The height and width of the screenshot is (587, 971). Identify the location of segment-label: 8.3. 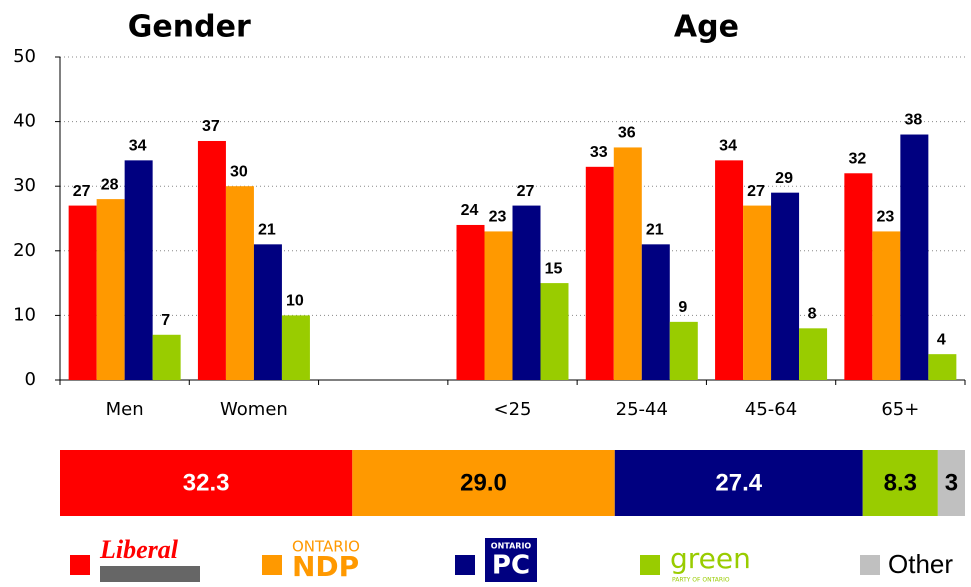
(900, 482).